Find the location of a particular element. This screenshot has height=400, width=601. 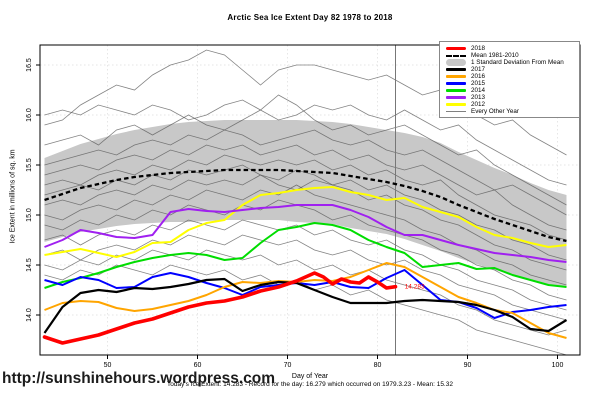

series-line-2013 is located at coordinates (305, 233).